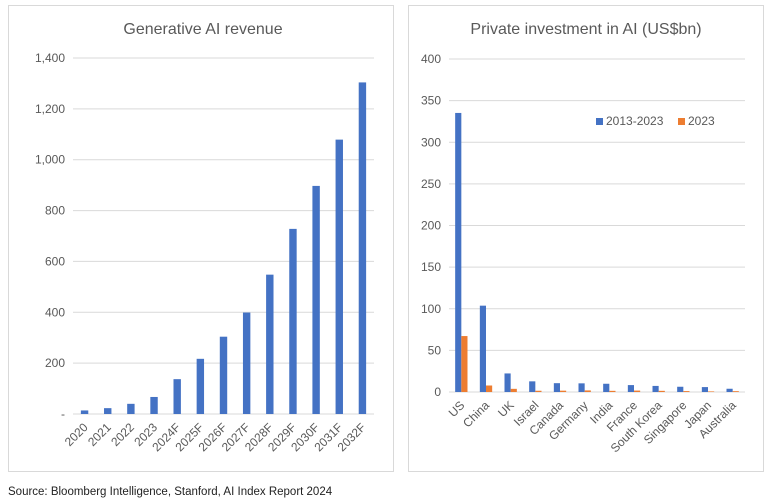 The image size is (768, 504). What do you see at coordinates (635, 121) in the screenshot?
I see `legend-label: 2013-2023` at bounding box center [635, 121].